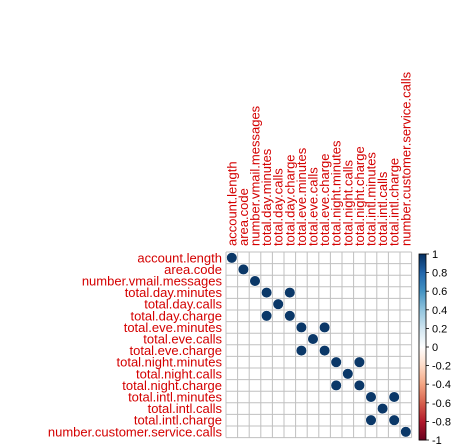 The height and width of the screenshot is (448, 470). I want to click on row-label: total.eve.charge, so click(175, 350).